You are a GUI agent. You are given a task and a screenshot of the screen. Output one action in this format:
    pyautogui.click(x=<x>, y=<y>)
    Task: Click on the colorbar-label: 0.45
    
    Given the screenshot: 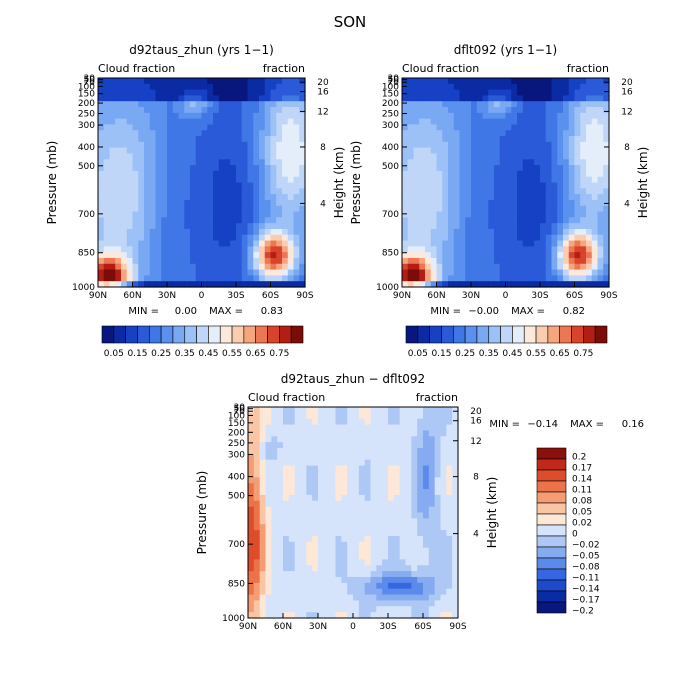 What is the action you would take?
    pyautogui.click(x=208, y=354)
    